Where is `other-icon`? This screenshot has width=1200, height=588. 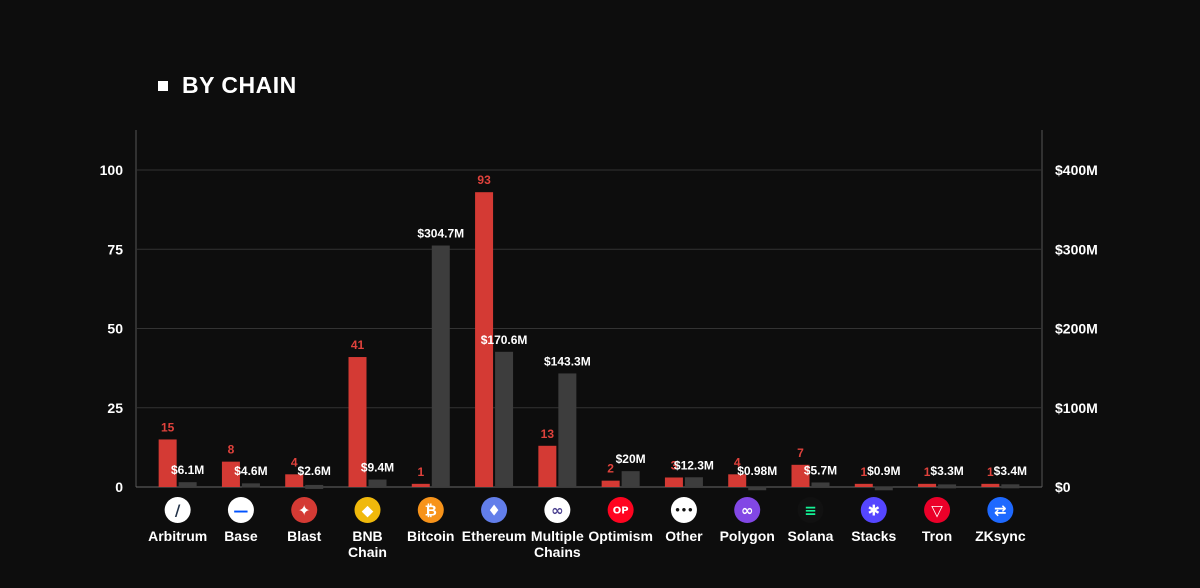 other-icon is located at coordinates (683, 510).